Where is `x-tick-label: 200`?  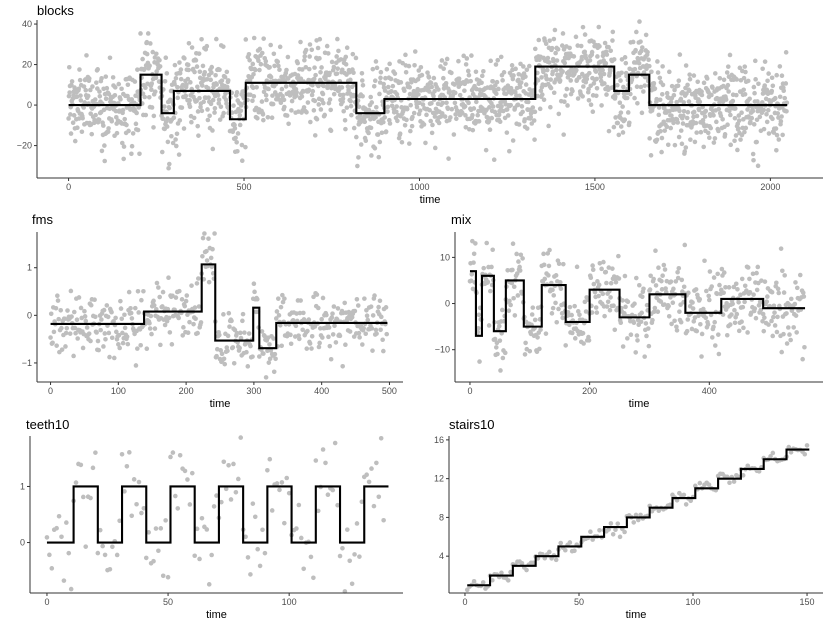
x-tick-label: 200 is located at coordinates (589, 391).